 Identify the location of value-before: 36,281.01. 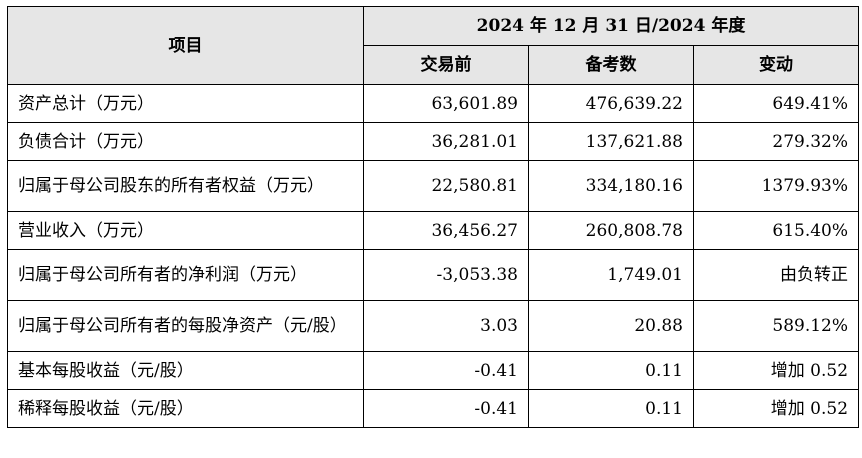
(446, 141).